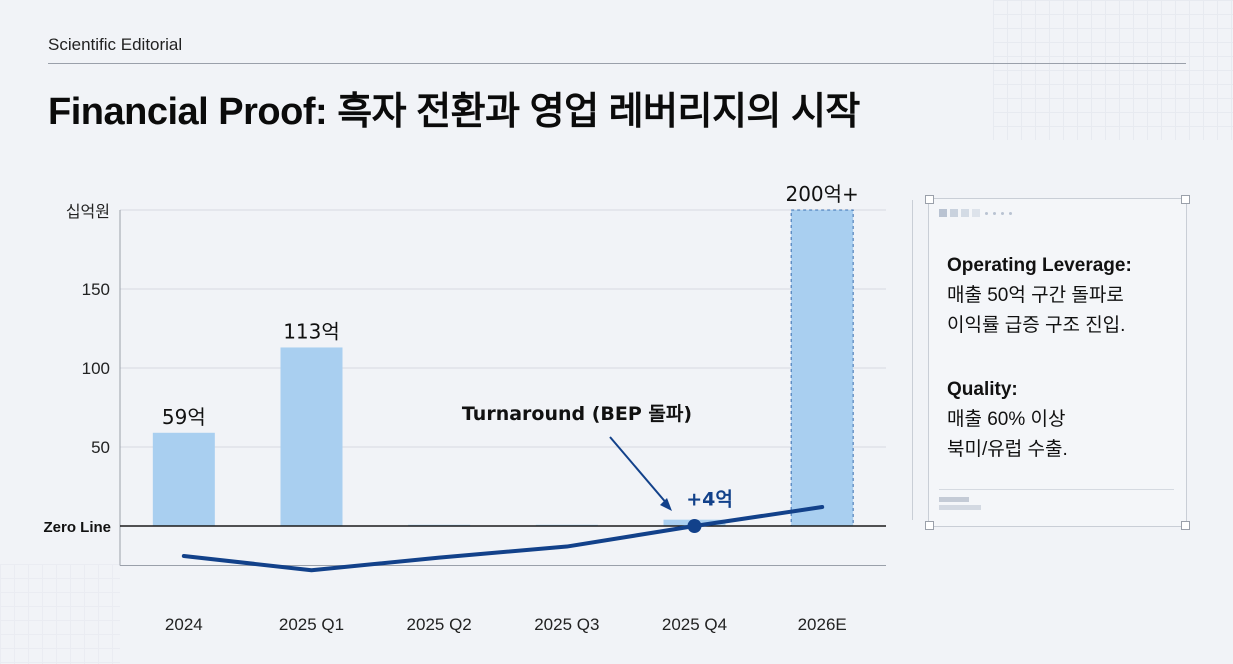 This screenshot has width=1233, height=664. What do you see at coordinates (96, 368) in the screenshot?
I see `y-tick-label: 100` at bounding box center [96, 368].